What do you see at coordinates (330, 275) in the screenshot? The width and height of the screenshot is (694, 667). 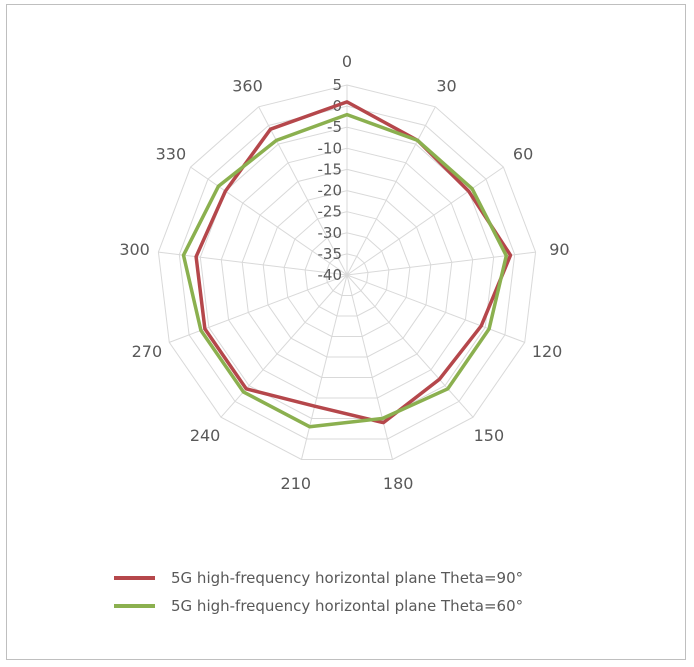 I see `radial-tick-label: -40` at bounding box center [330, 275].